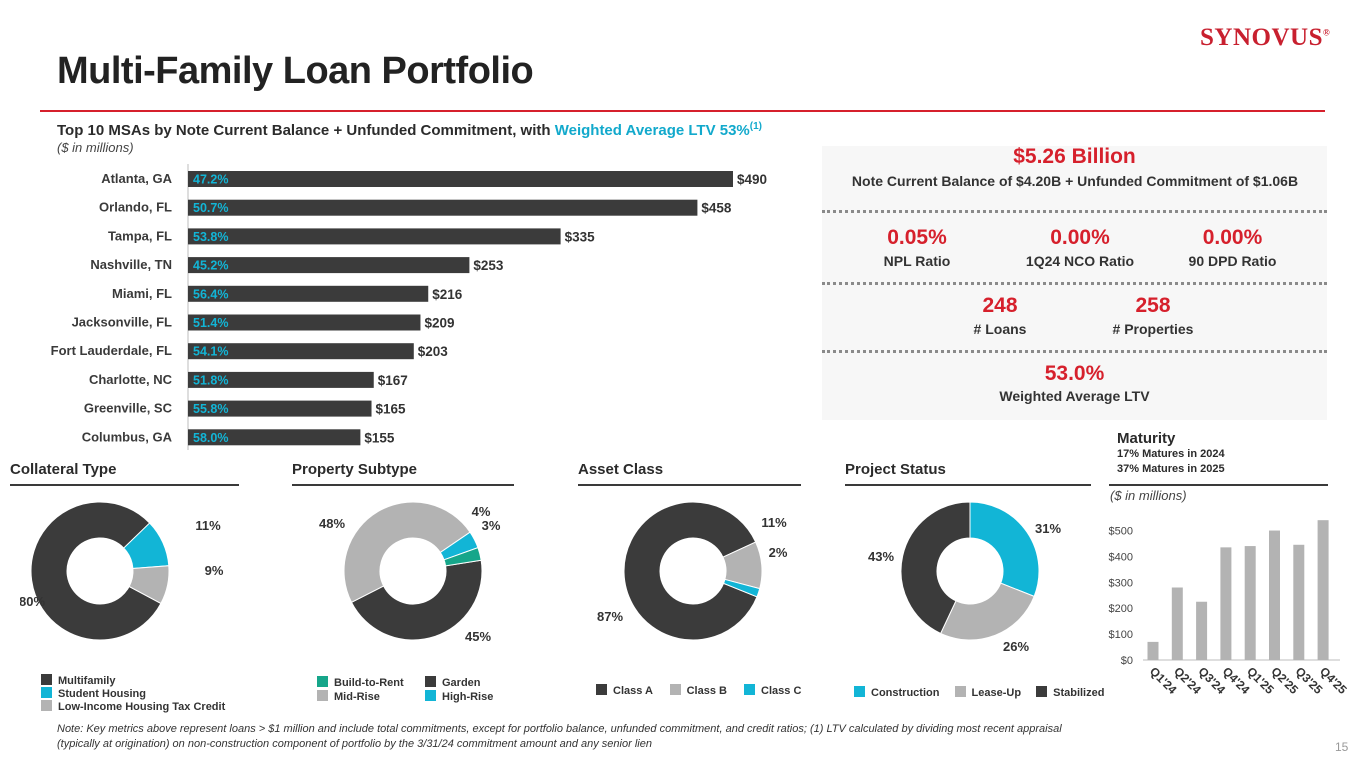  I want to click on msa-ltv-label: 50.7%, so click(210, 208).